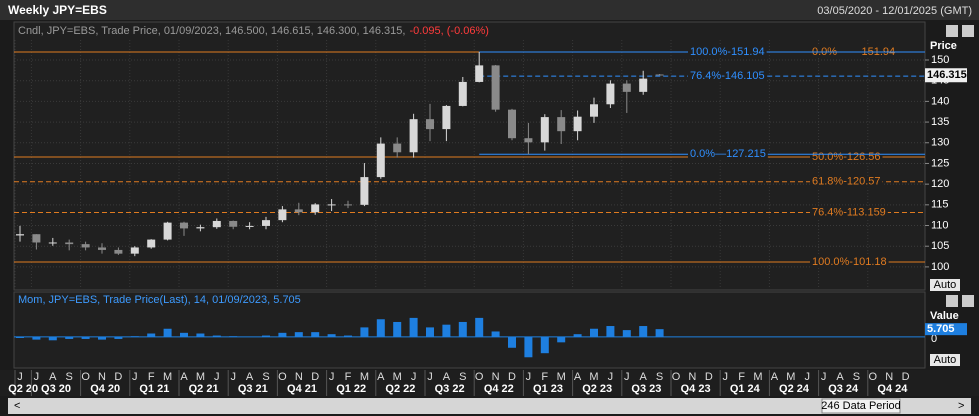 Image resolution: width=979 pixels, height=416 pixels. Describe the element at coordinates (941, 329) in the screenshot. I see `last-value: 5.705` at that location.